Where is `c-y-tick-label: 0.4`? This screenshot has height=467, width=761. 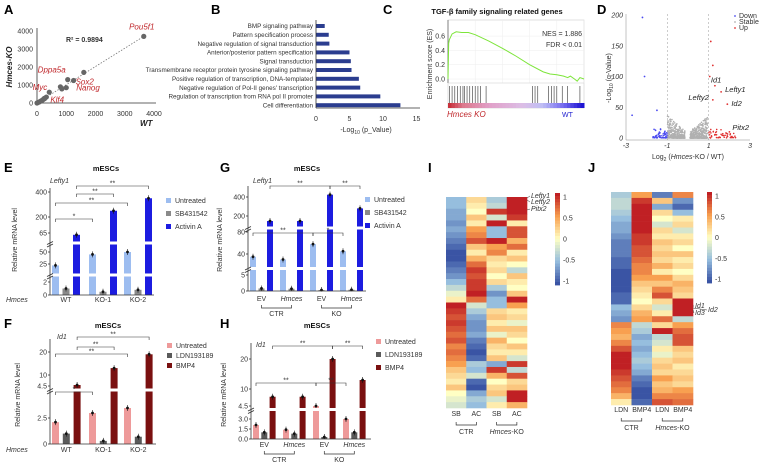 c-y-tick-label: 0.4 is located at coordinates (440, 51).